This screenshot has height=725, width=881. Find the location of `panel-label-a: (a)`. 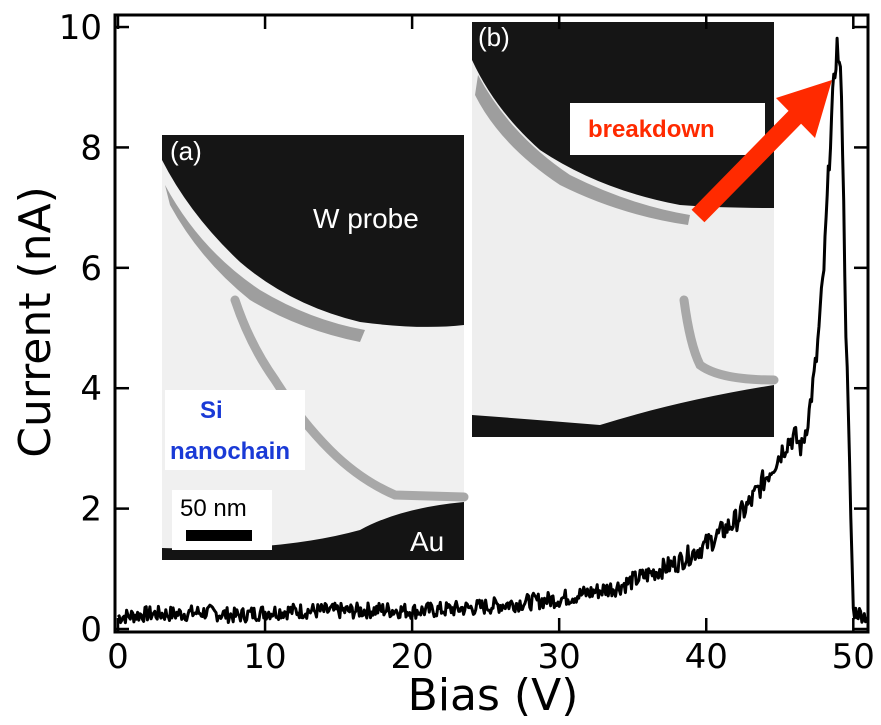

panel-label-a: (a) is located at coordinates (186, 151).